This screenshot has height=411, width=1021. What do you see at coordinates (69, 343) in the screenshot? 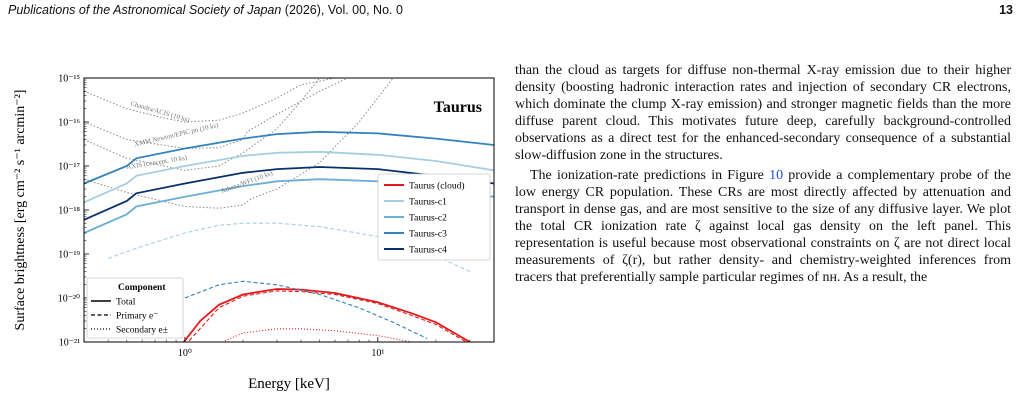
I see `y-tick-label: 10⁻²¹` at bounding box center [69, 343].